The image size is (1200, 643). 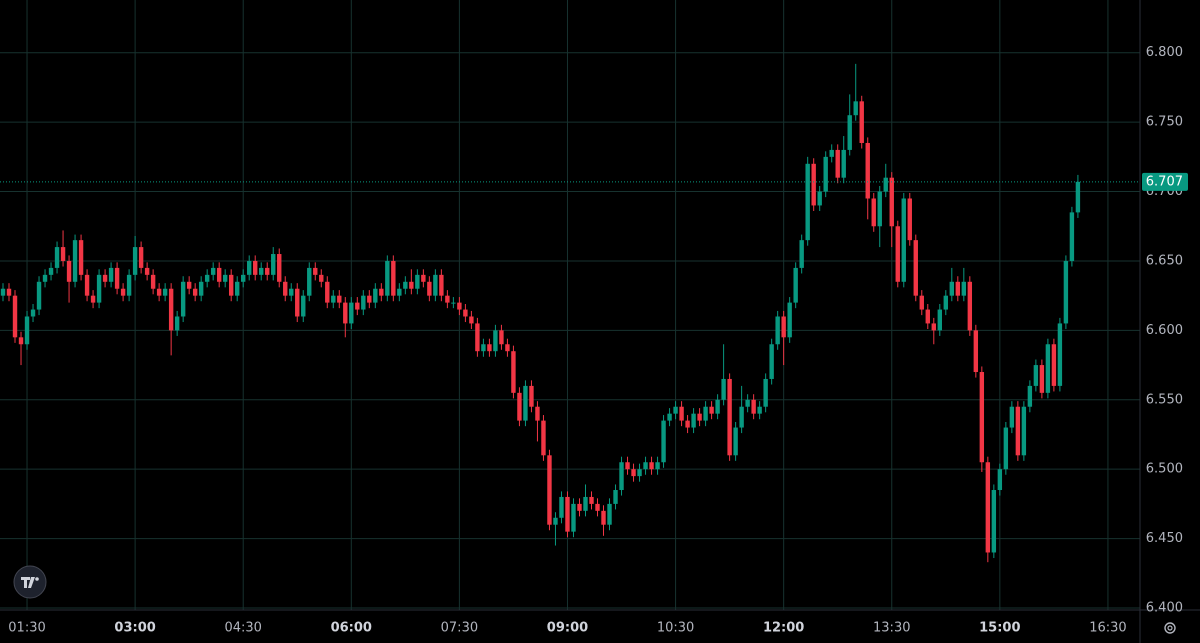 What do you see at coordinates (134, 628) in the screenshot?
I see `x-tick-label: 03:00` at bounding box center [134, 628].